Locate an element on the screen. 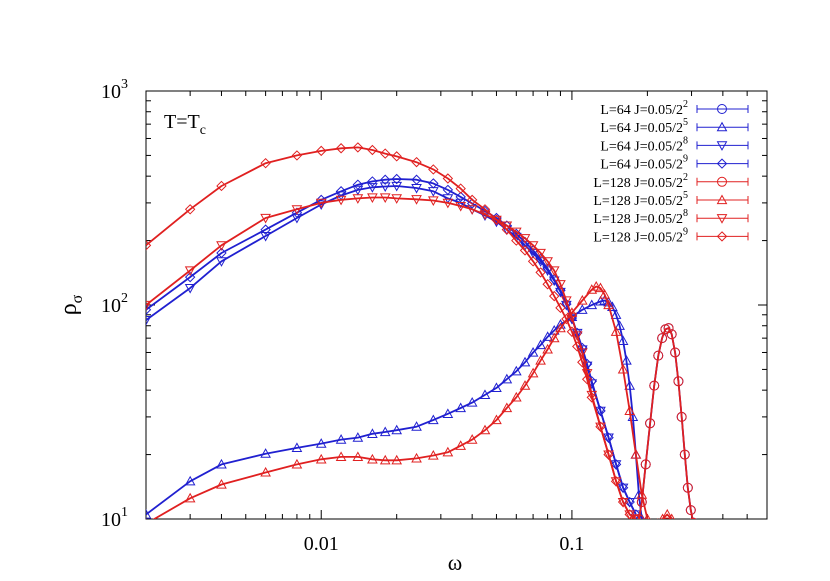 The width and height of the screenshot is (830, 581). legend-entry-6: L=128 J=0.05/25 is located at coordinates (671, 199).